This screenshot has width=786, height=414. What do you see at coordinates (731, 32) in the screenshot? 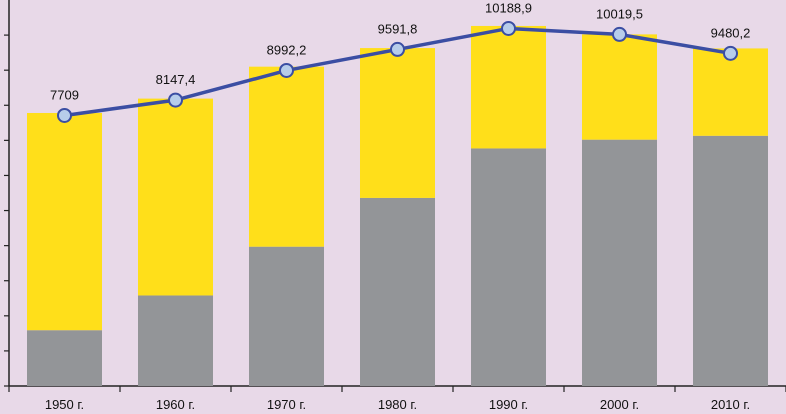
I see `data-label: 9480,2` at bounding box center [731, 32].